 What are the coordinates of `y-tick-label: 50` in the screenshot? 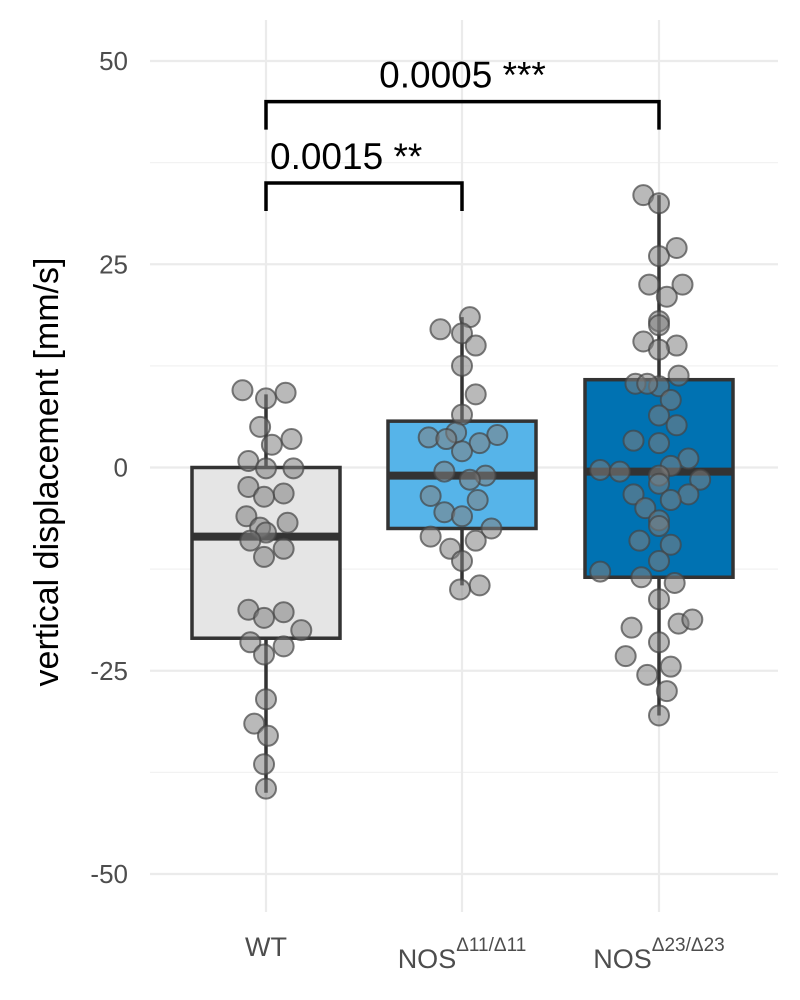 It's located at (113, 61).